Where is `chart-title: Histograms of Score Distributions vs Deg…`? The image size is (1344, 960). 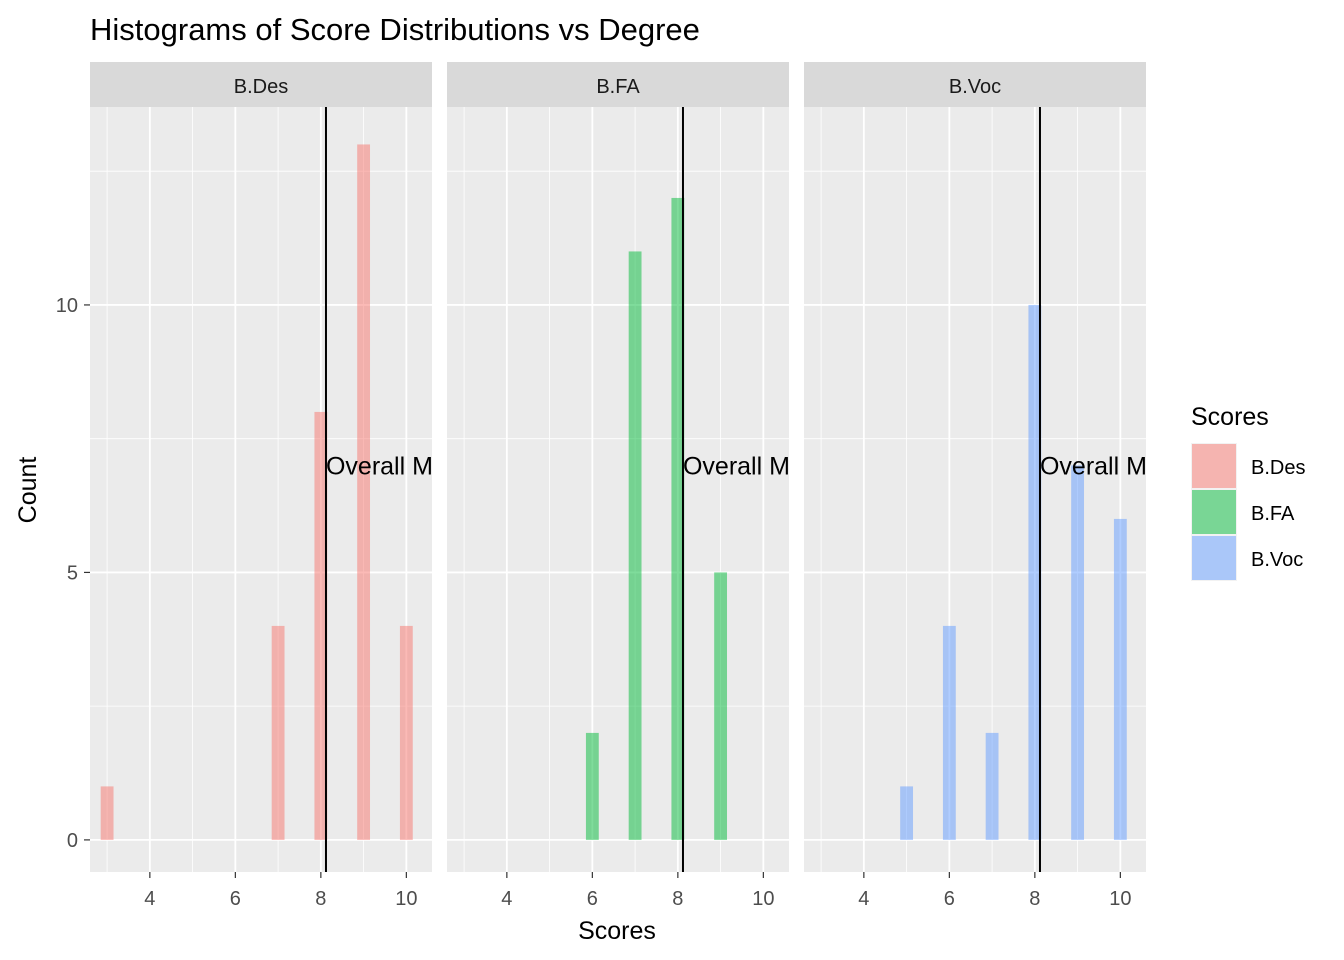 chart-title: Histograms of Score Distributions vs Deg… is located at coordinates (395, 29).